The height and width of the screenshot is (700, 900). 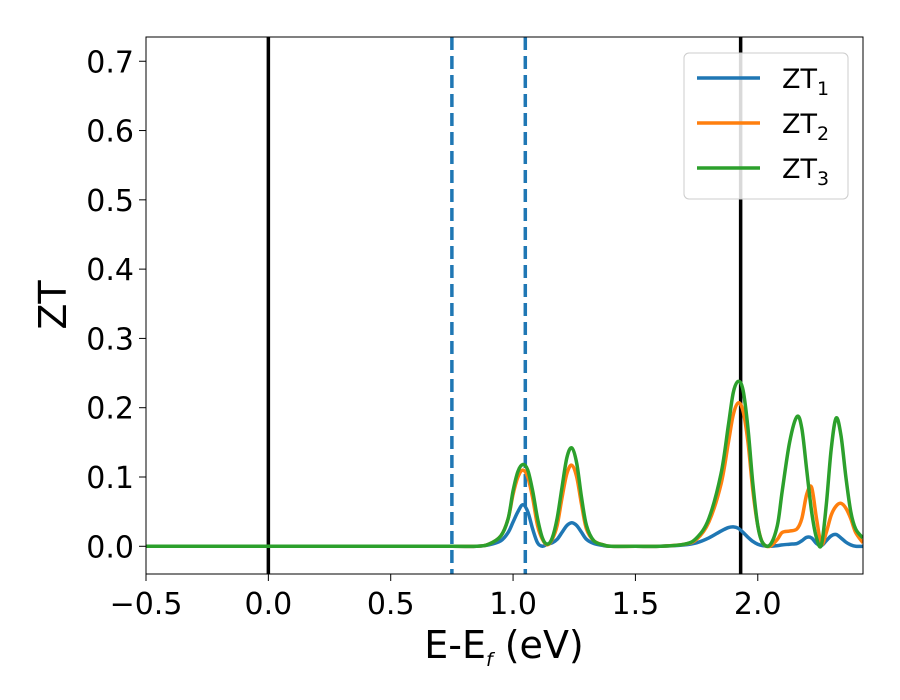 I want to click on y-tick-label: 0.6, so click(x=110, y=132).